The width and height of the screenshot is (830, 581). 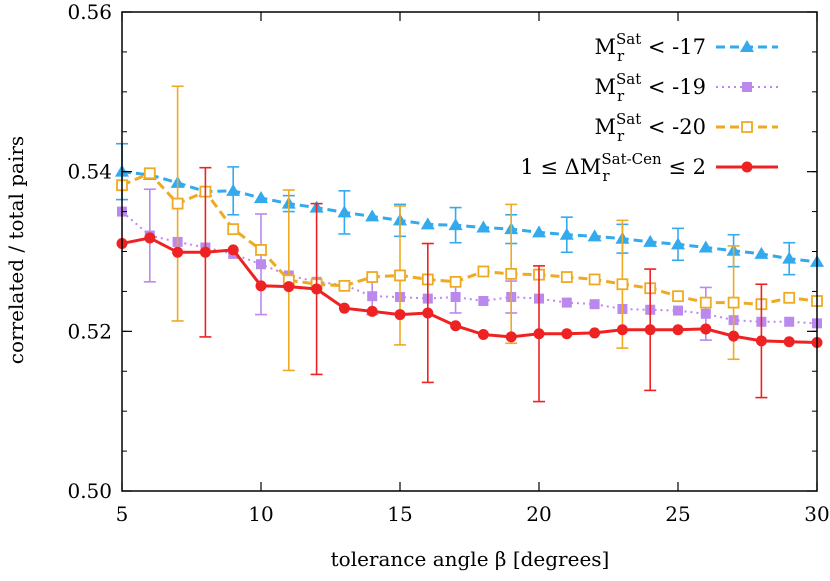 I want to click on y-tick-label: 0.54, so click(x=89, y=172).